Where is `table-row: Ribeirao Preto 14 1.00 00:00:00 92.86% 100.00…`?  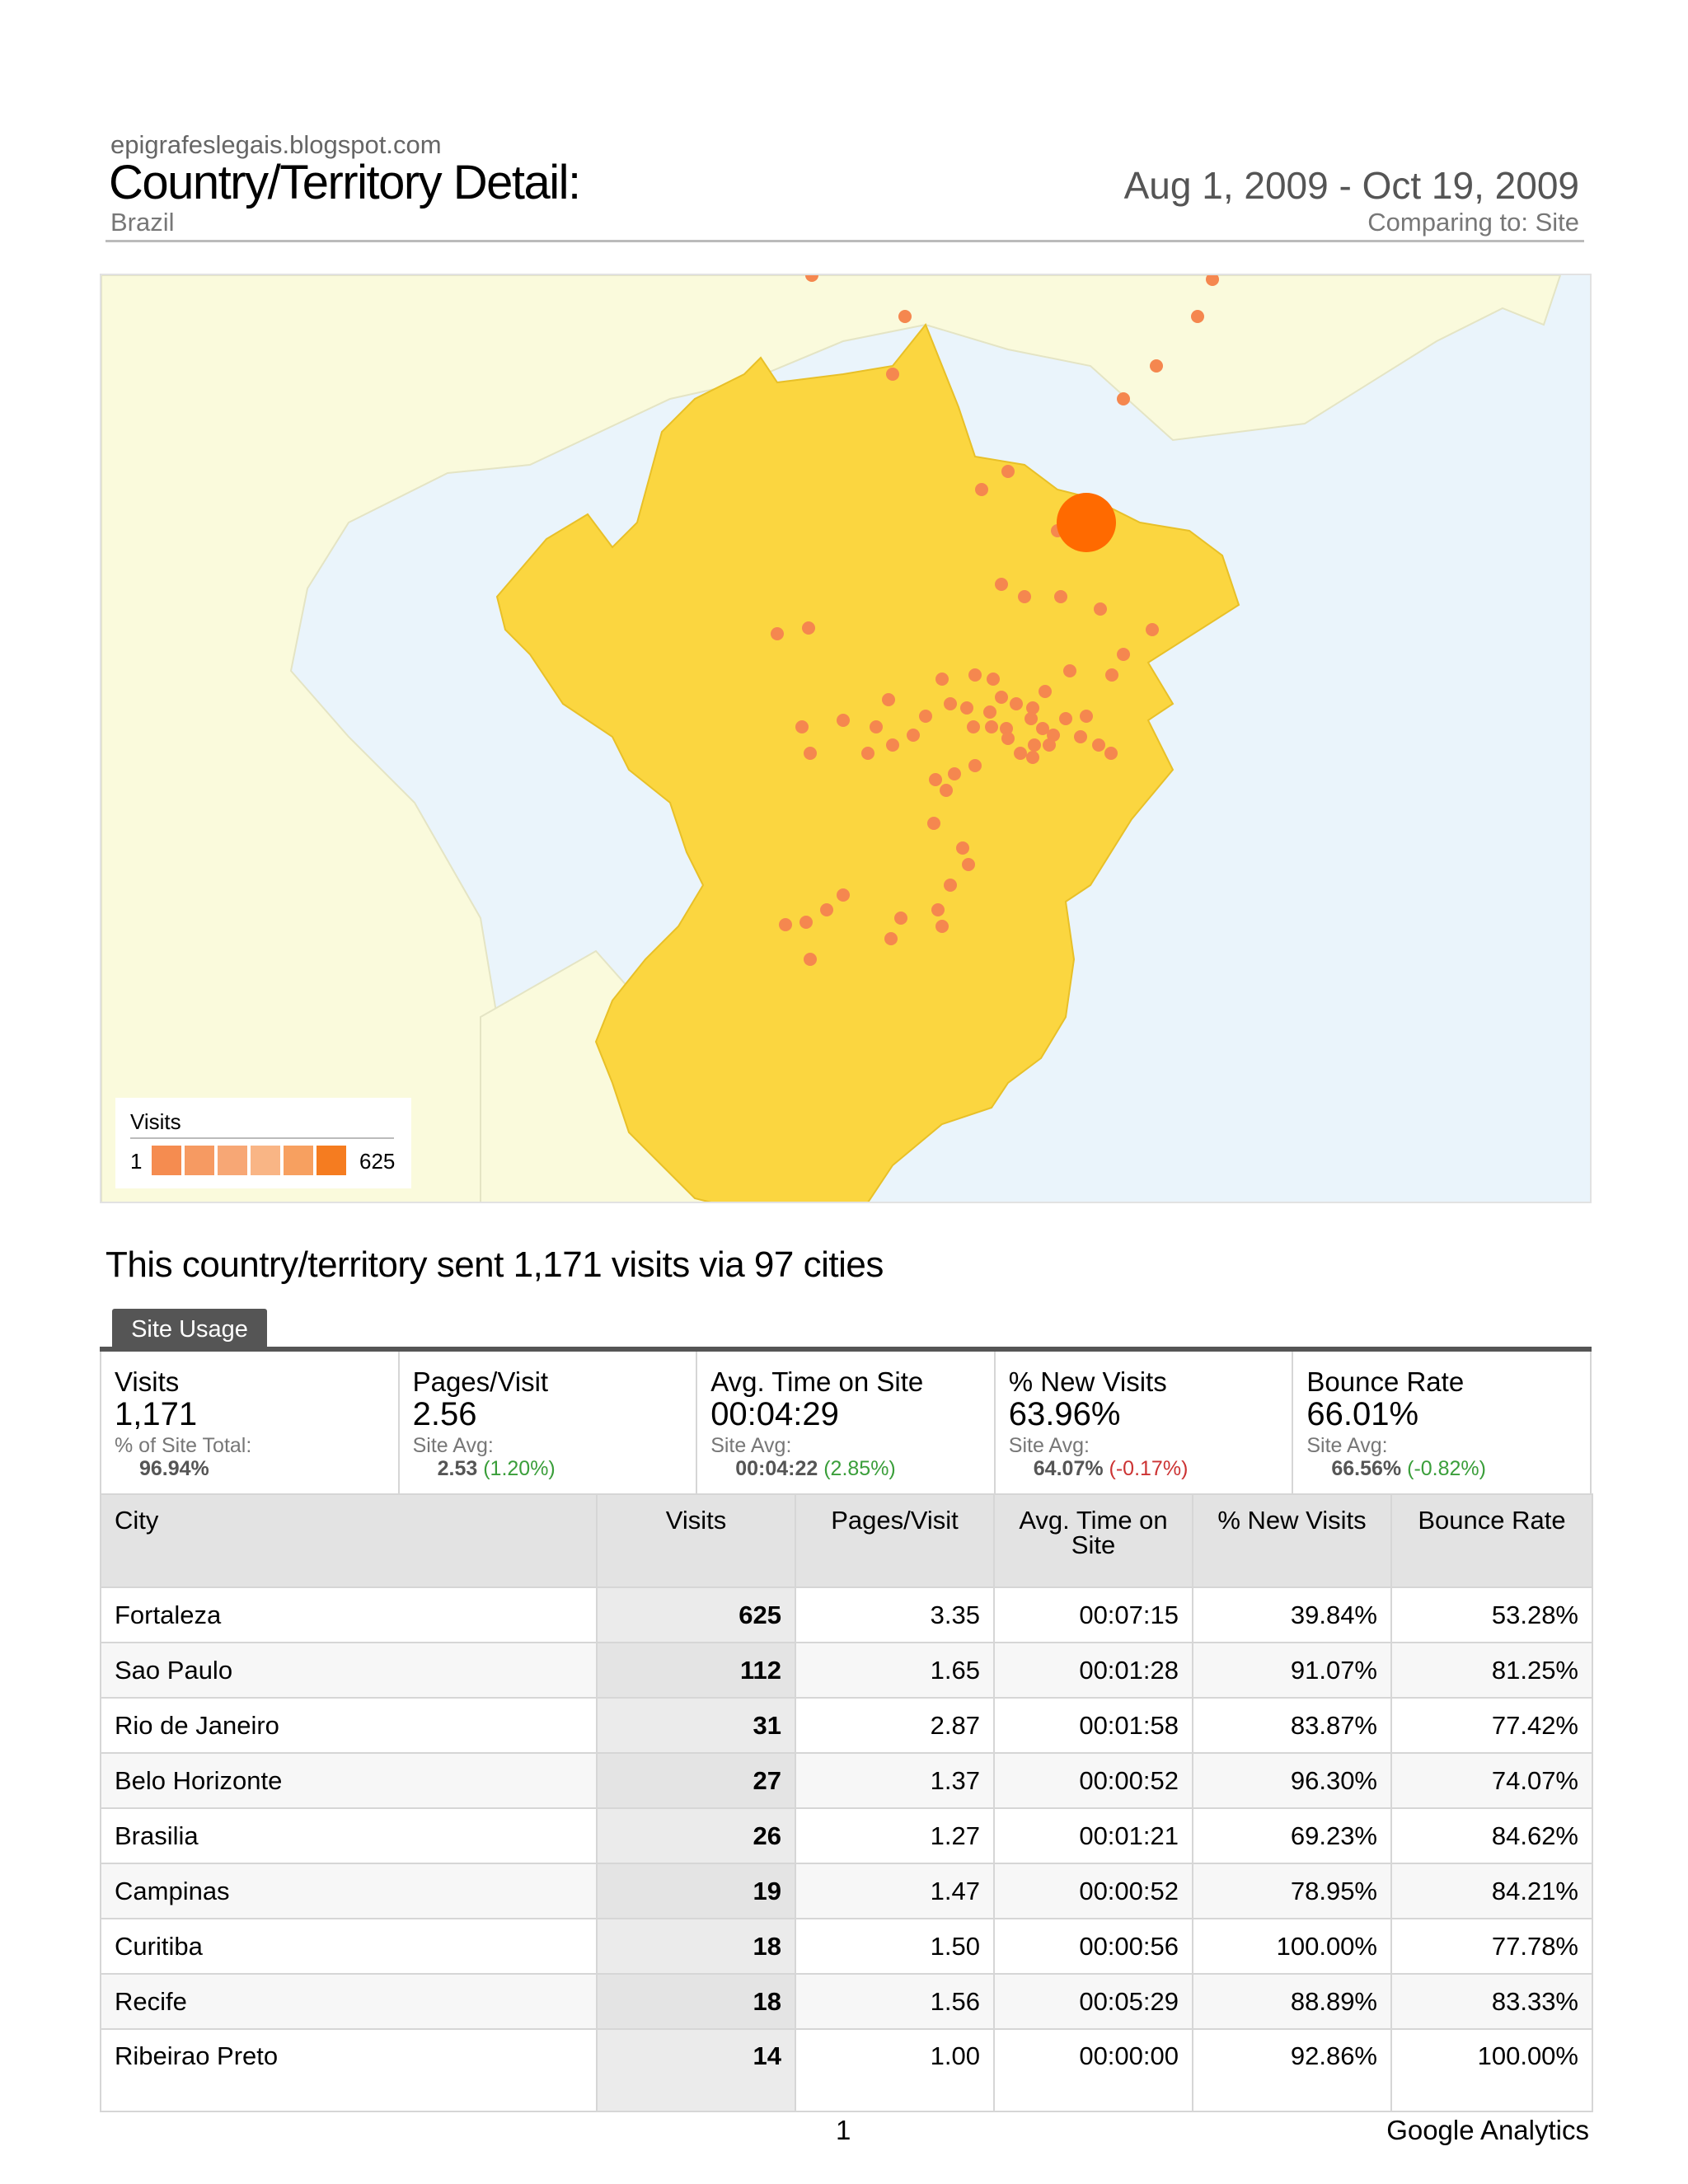 table-row: Ribeirao Preto 14 1.00 00:00:00 92.86% 100.00… is located at coordinates (847, 2070).